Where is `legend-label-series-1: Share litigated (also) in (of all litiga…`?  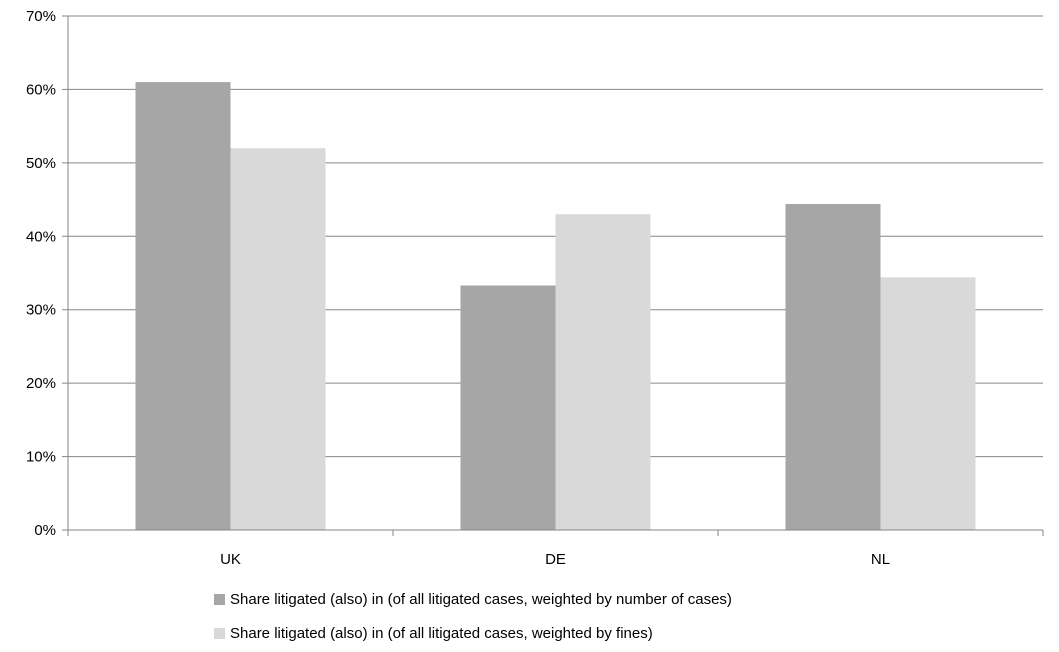 legend-label-series-1: Share litigated (also) in (of all litiga… is located at coordinates (481, 599).